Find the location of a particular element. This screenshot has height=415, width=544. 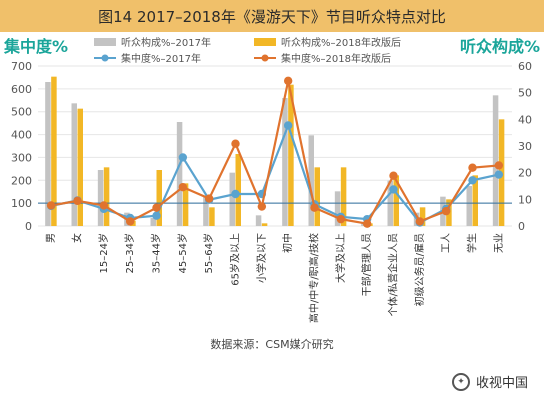

category-label: 干部/管理人员 is located at coordinates (366, 264).